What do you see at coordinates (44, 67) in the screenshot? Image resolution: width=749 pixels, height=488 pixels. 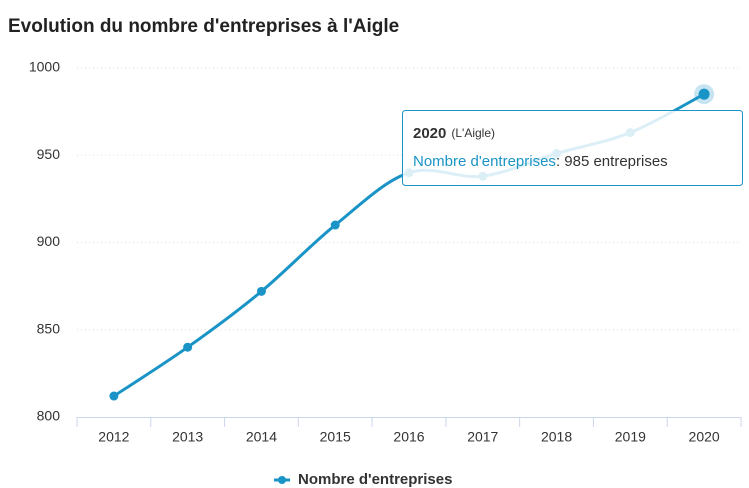 I see `y-tick-label: 1000` at bounding box center [44, 67].